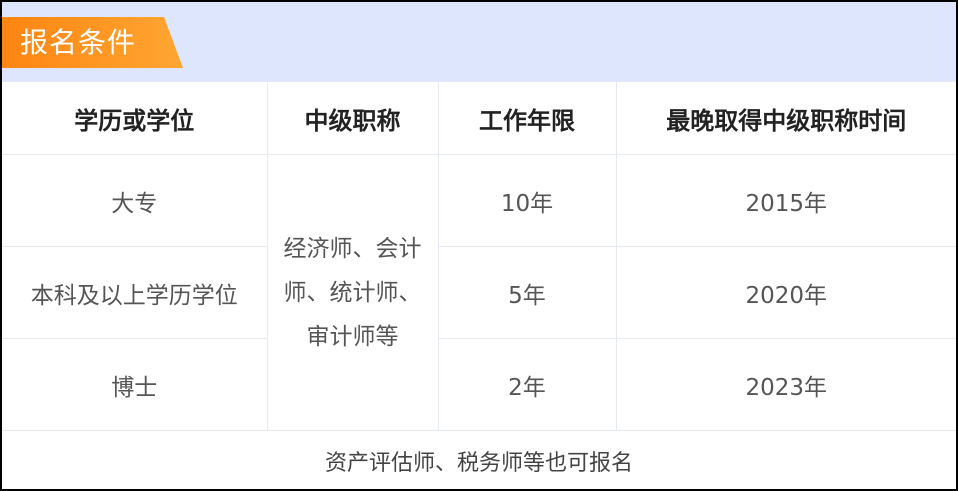  Describe the element at coordinates (527, 200) in the screenshot. I see `years-cell: 10年` at that location.